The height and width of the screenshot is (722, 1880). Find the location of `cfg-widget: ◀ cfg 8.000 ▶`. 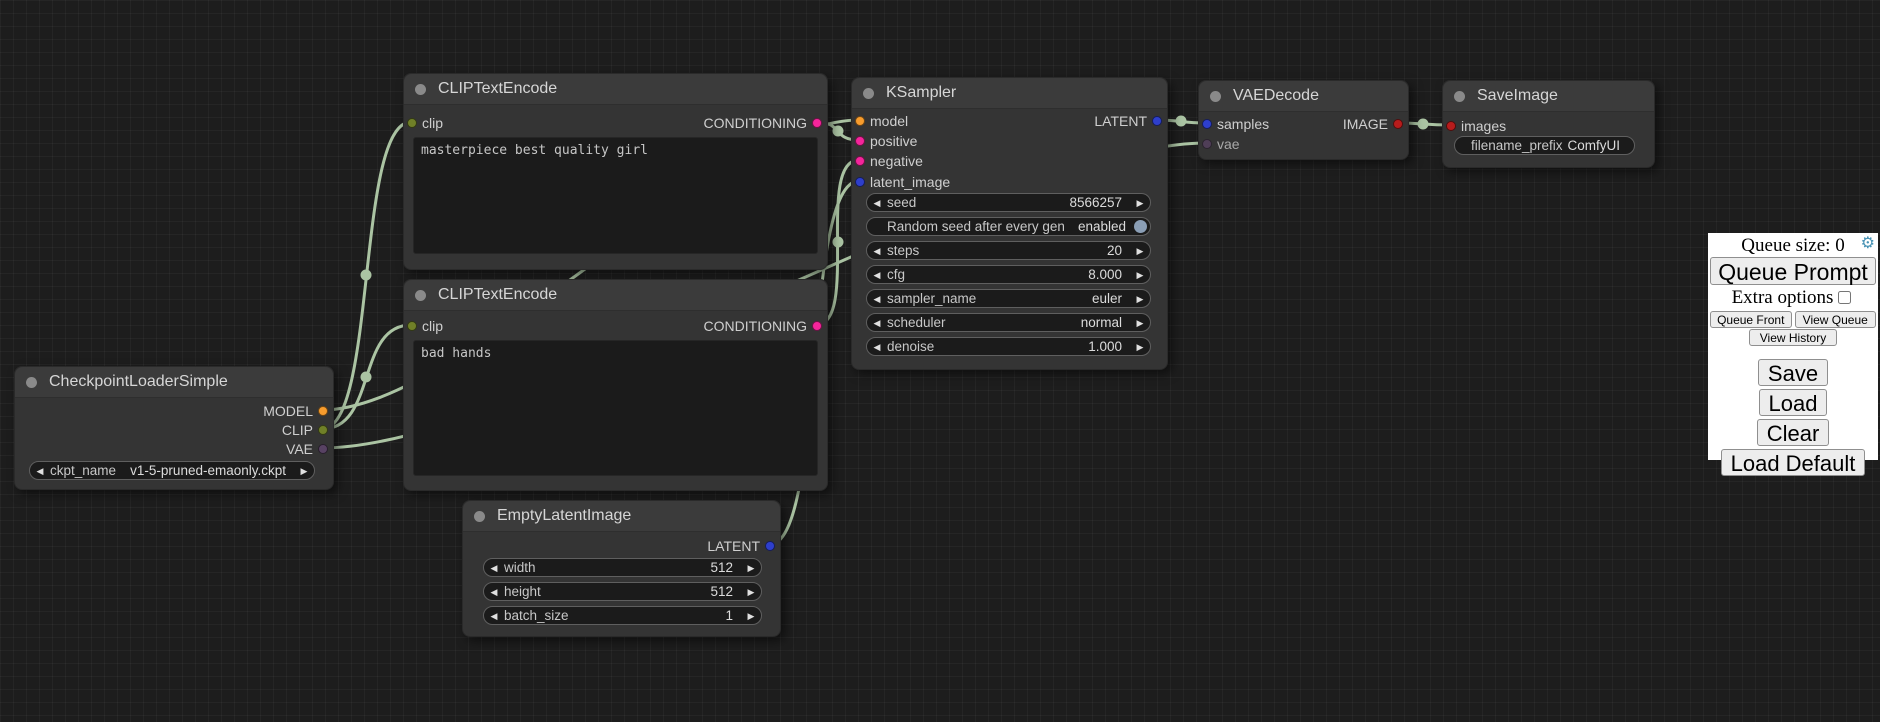

cfg-widget: ◀ cfg 8.000 ▶ is located at coordinates (1008, 274).